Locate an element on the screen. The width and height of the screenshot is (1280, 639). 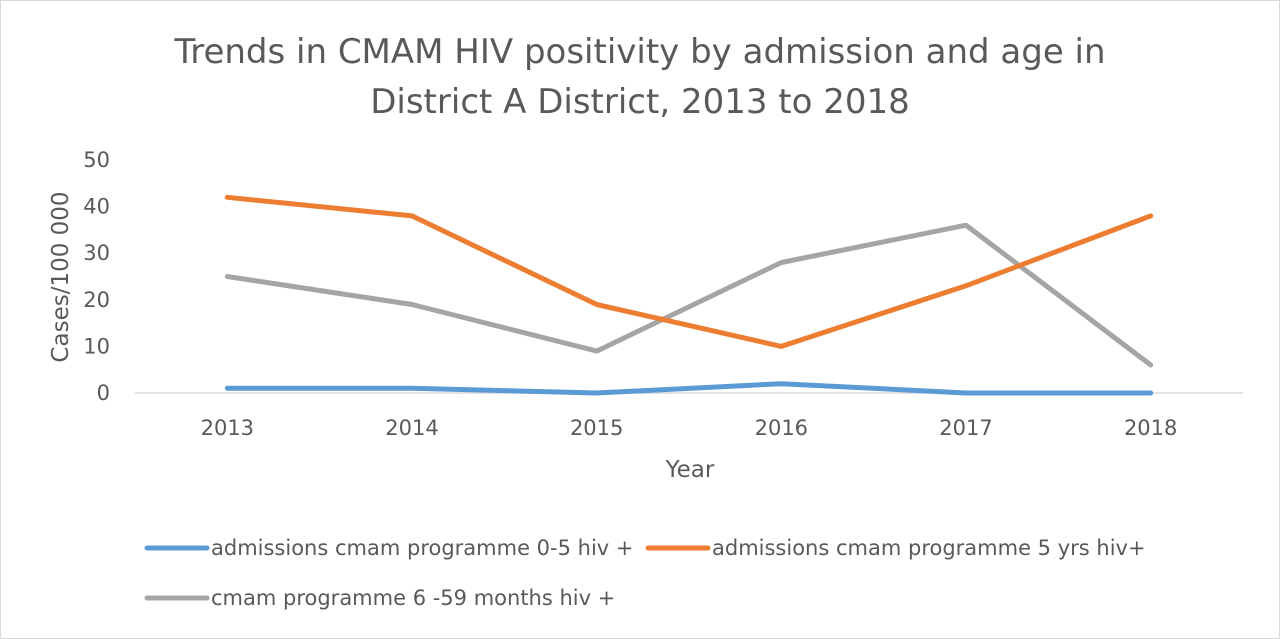
x-tick-label: 2015 is located at coordinates (596, 428).